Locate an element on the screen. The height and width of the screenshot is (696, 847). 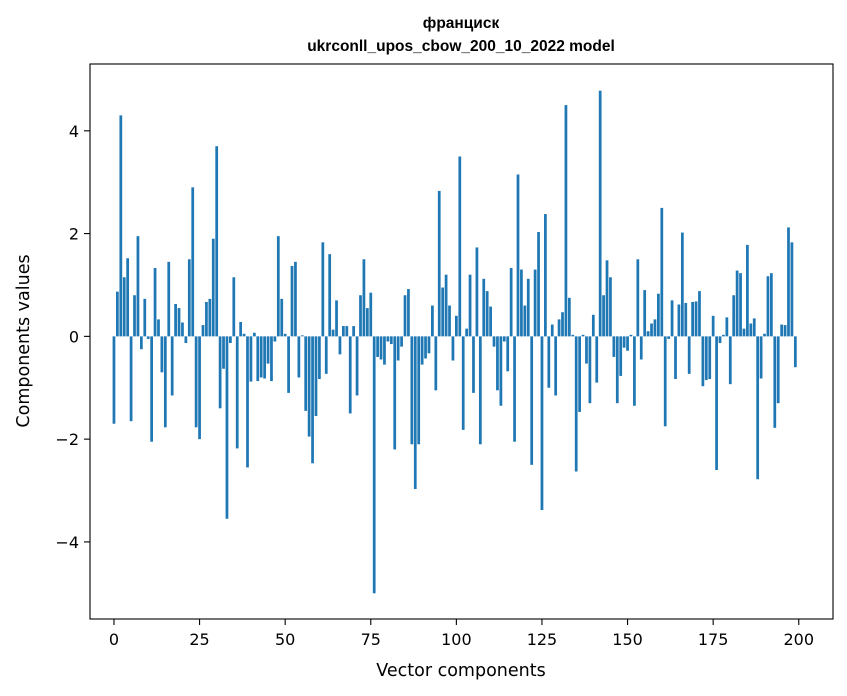
chart-subtitle: ukrconll_upos_cbow_200_10_2022 model is located at coordinates (461, 46).